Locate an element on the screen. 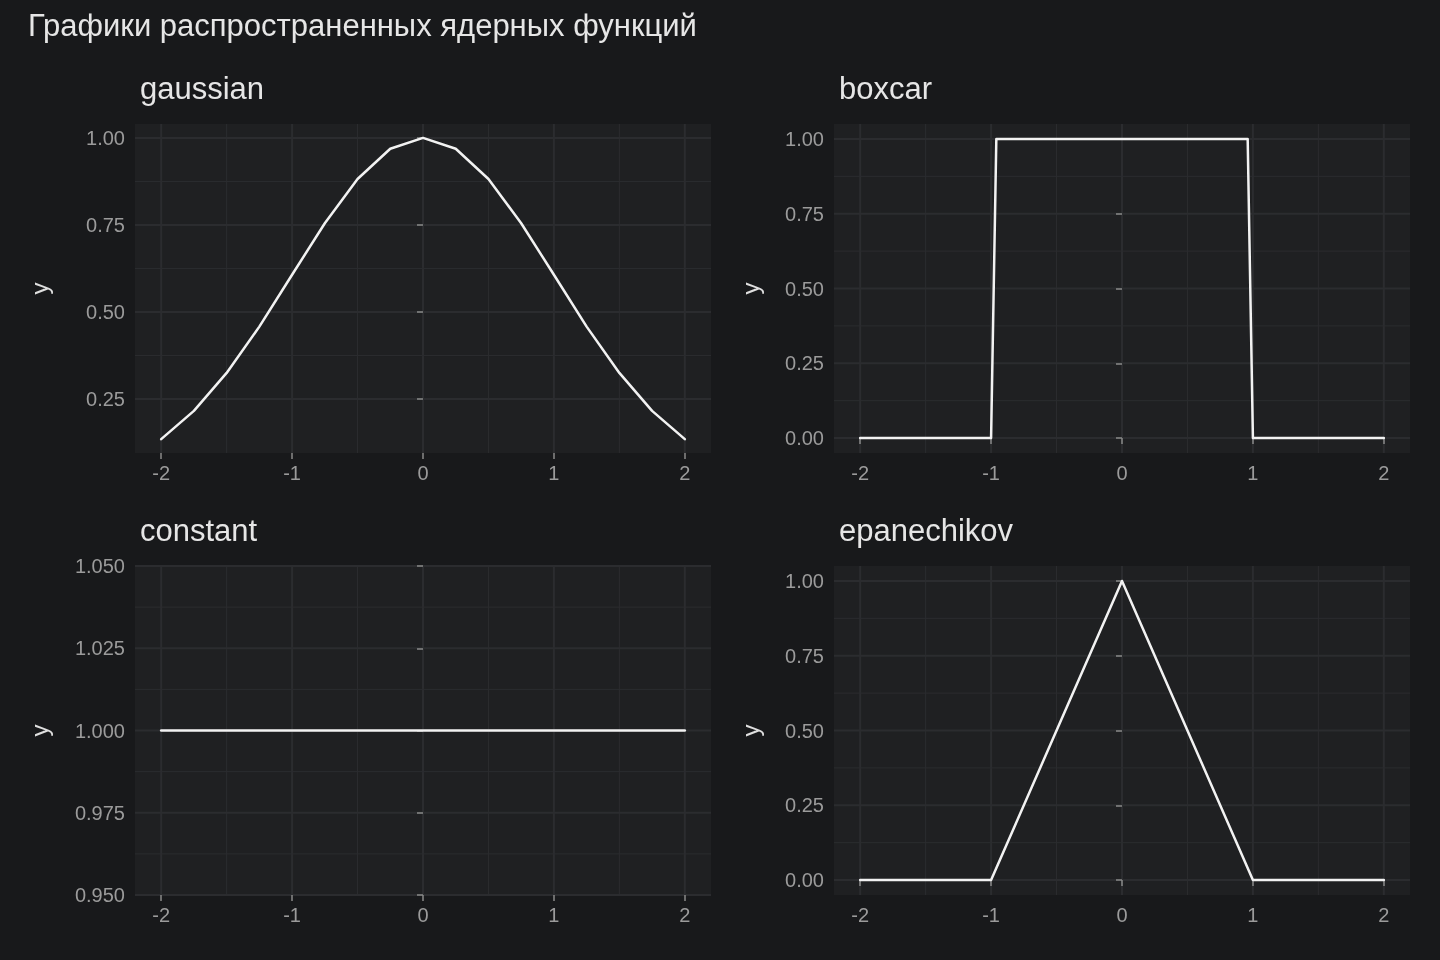  chart-title: boxcar is located at coordinates (886, 88).